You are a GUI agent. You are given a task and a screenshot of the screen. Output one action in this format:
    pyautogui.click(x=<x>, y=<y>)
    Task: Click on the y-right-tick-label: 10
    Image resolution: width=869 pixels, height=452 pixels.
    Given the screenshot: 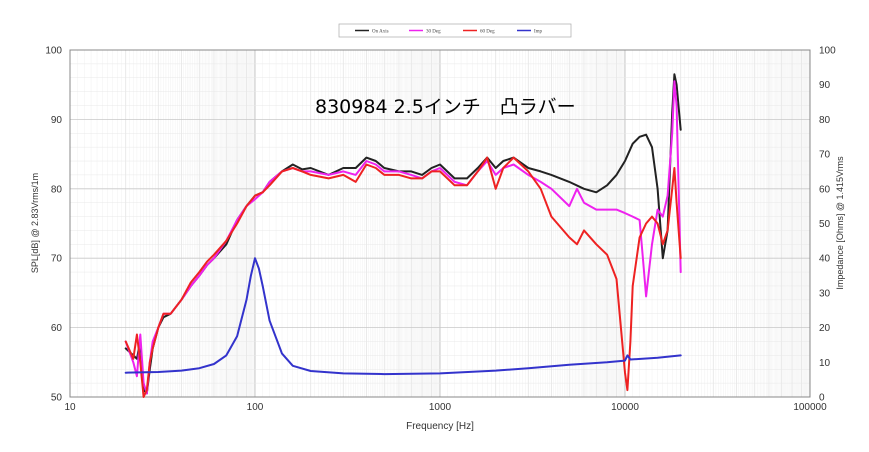 What is the action you would take?
    pyautogui.click(x=825, y=363)
    